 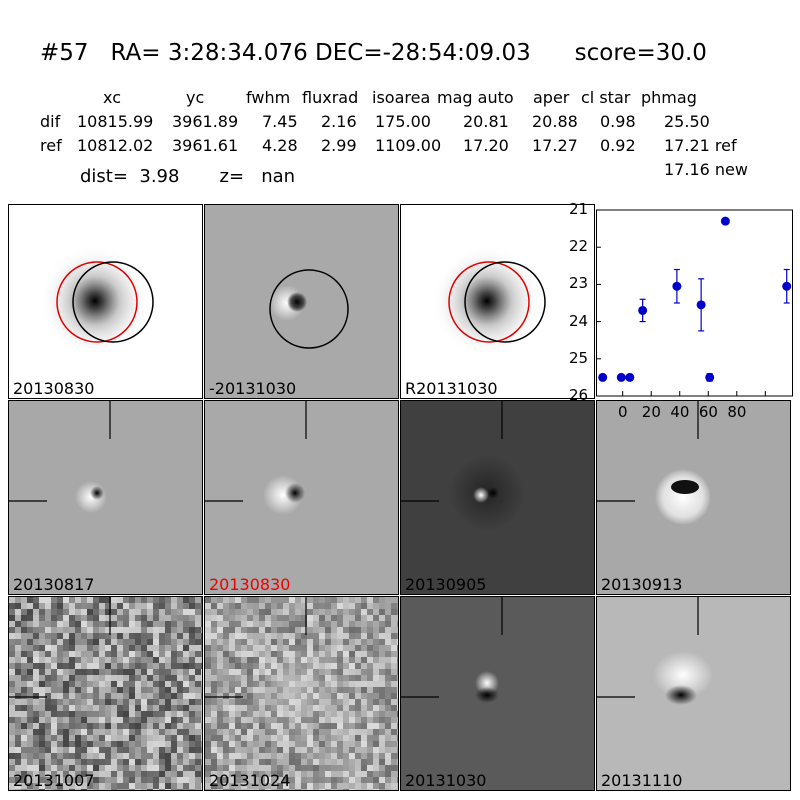 I want to click on x-tick-label: 0, so click(x=622, y=412).